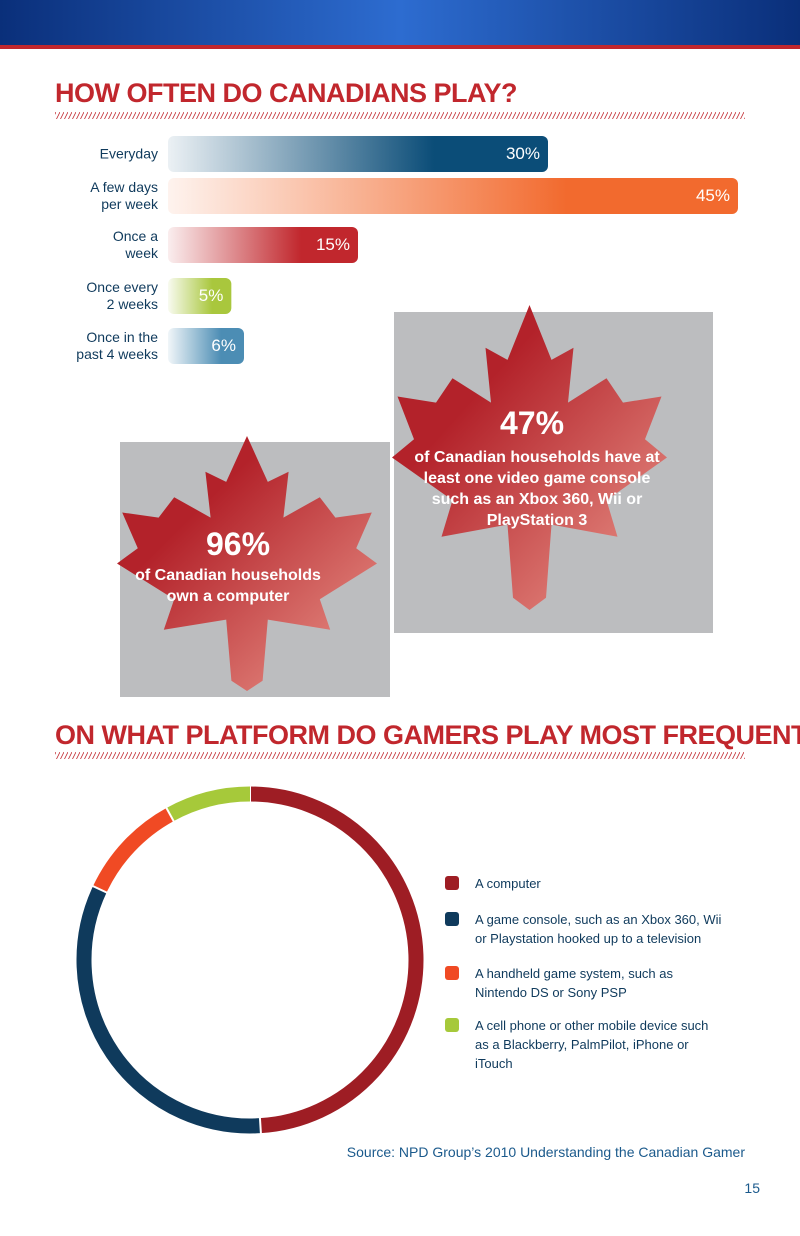  I want to click on legend-label: A computer, so click(508, 883).